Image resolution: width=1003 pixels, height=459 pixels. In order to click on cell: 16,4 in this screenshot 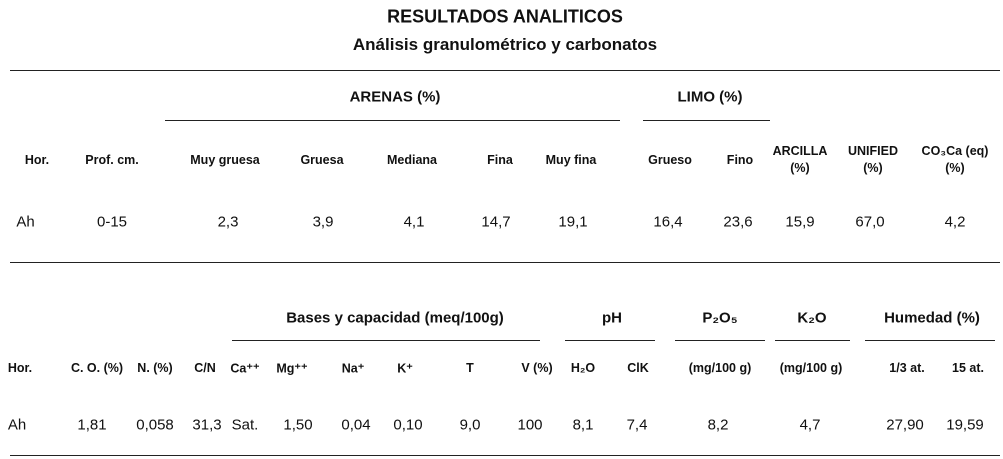, I will do `click(668, 222)`.